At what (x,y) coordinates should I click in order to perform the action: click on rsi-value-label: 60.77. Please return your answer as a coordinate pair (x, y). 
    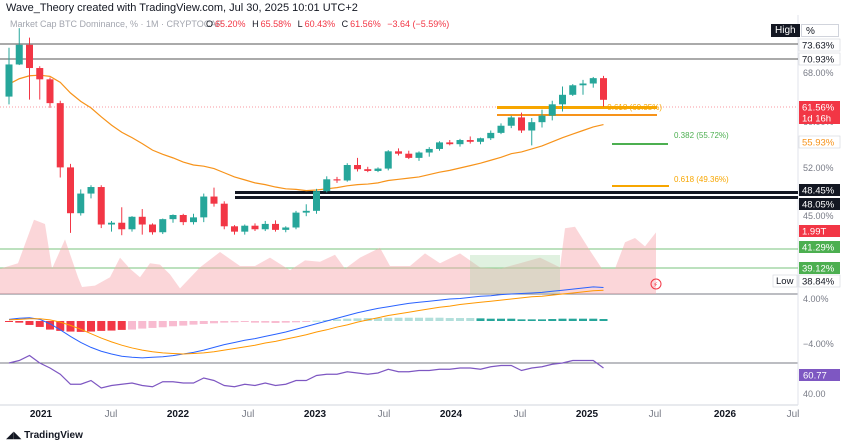
    Looking at the image, I should click on (815, 376).